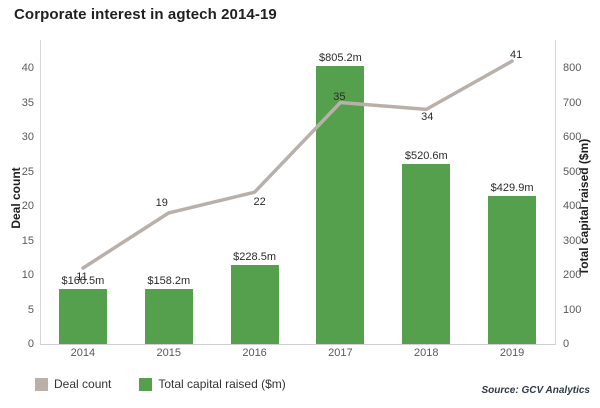 Image resolution: width=600 pixels, height=408 pixels. Describe the element at coordinates (572, 102) in the screenshot. I see `right-axis-tick: 700` at that location.